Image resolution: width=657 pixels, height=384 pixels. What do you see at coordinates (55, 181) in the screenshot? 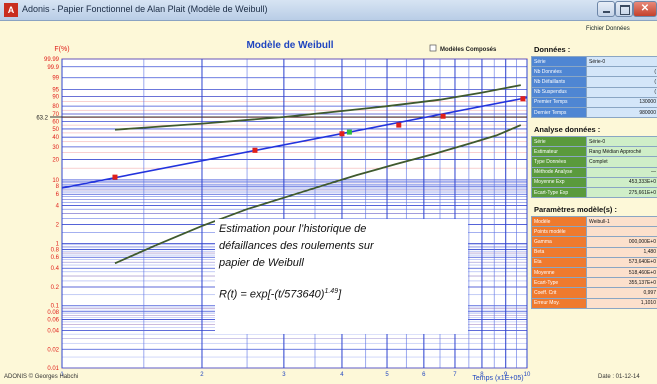
I see `y-tick-label: 10` at bounding box center [55, 181].